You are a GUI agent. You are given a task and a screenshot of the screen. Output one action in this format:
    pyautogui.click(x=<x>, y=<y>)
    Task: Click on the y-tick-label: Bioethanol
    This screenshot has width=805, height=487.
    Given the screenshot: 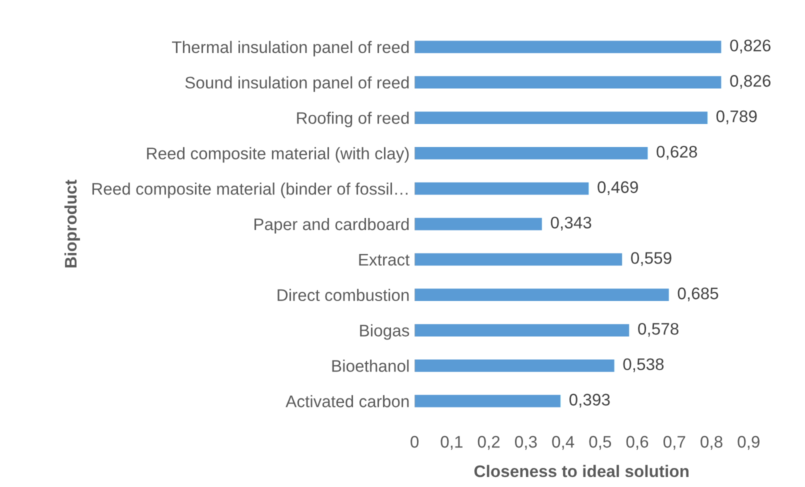 What is the action you would take?
    pyautogui.click(x=370, y=366)
    